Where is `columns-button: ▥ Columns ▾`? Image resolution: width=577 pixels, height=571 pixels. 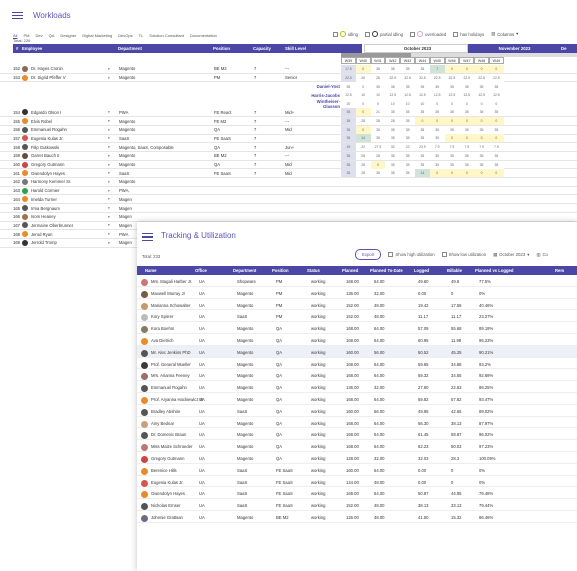
columns-button: ▥ Columns ▾ is located at coordinates (505, 34).